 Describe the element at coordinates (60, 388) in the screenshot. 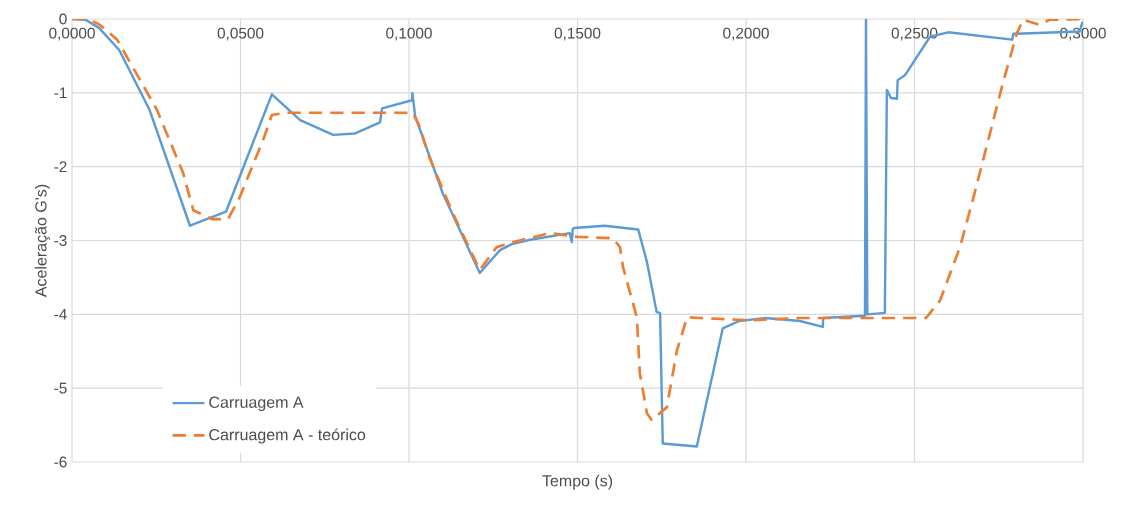

I see `y-tick-label: -5` at that location.